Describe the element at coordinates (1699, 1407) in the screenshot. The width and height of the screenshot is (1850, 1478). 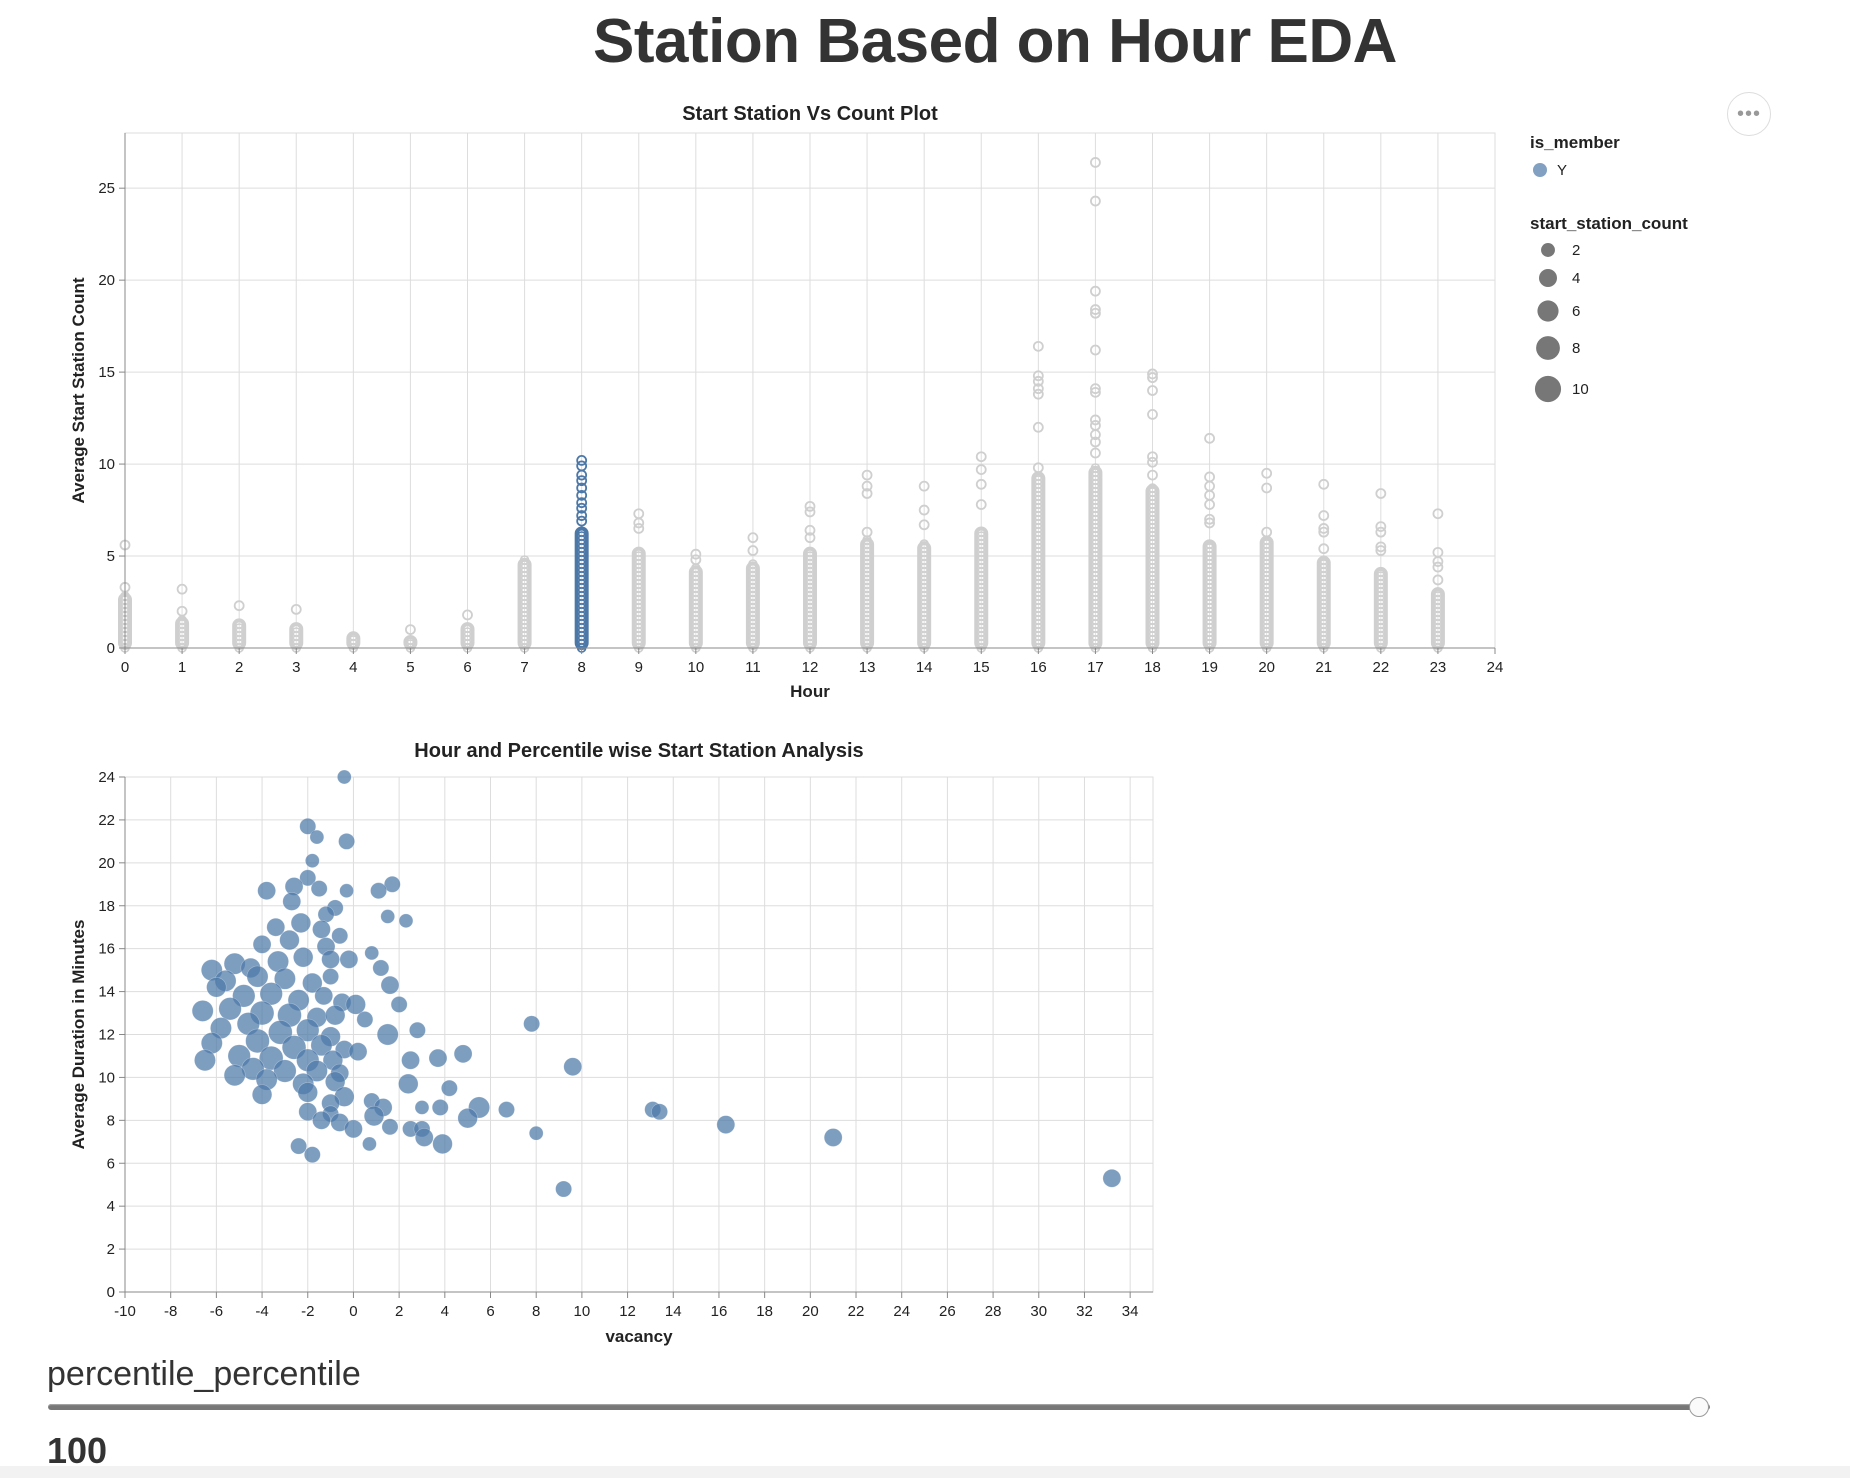
I see `percentile-slider-thumb` at that location.